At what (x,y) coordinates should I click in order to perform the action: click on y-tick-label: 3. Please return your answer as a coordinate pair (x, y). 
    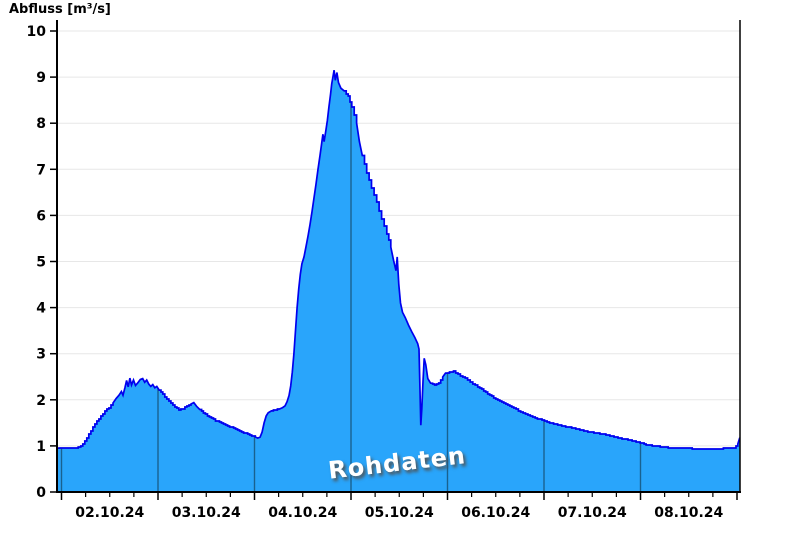
    Looking at the image, I should click on (41, 355).